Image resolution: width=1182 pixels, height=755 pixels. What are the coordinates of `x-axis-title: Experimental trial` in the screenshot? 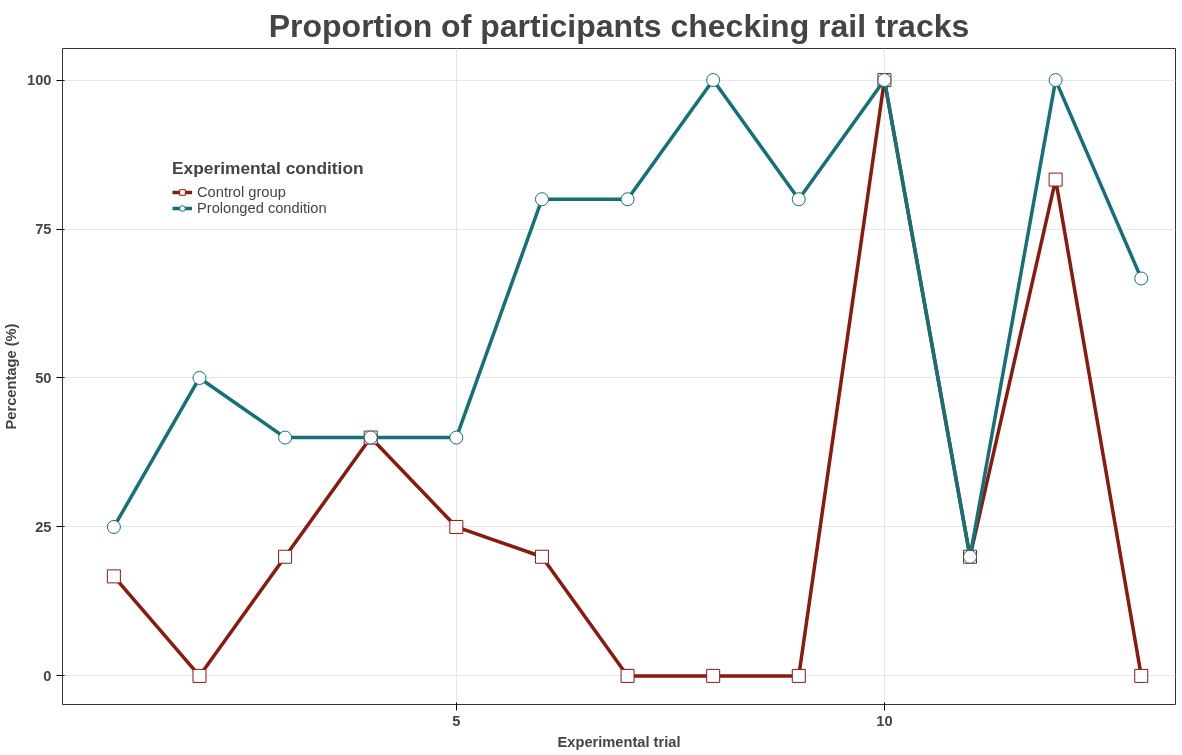 It's located at (619, 741).